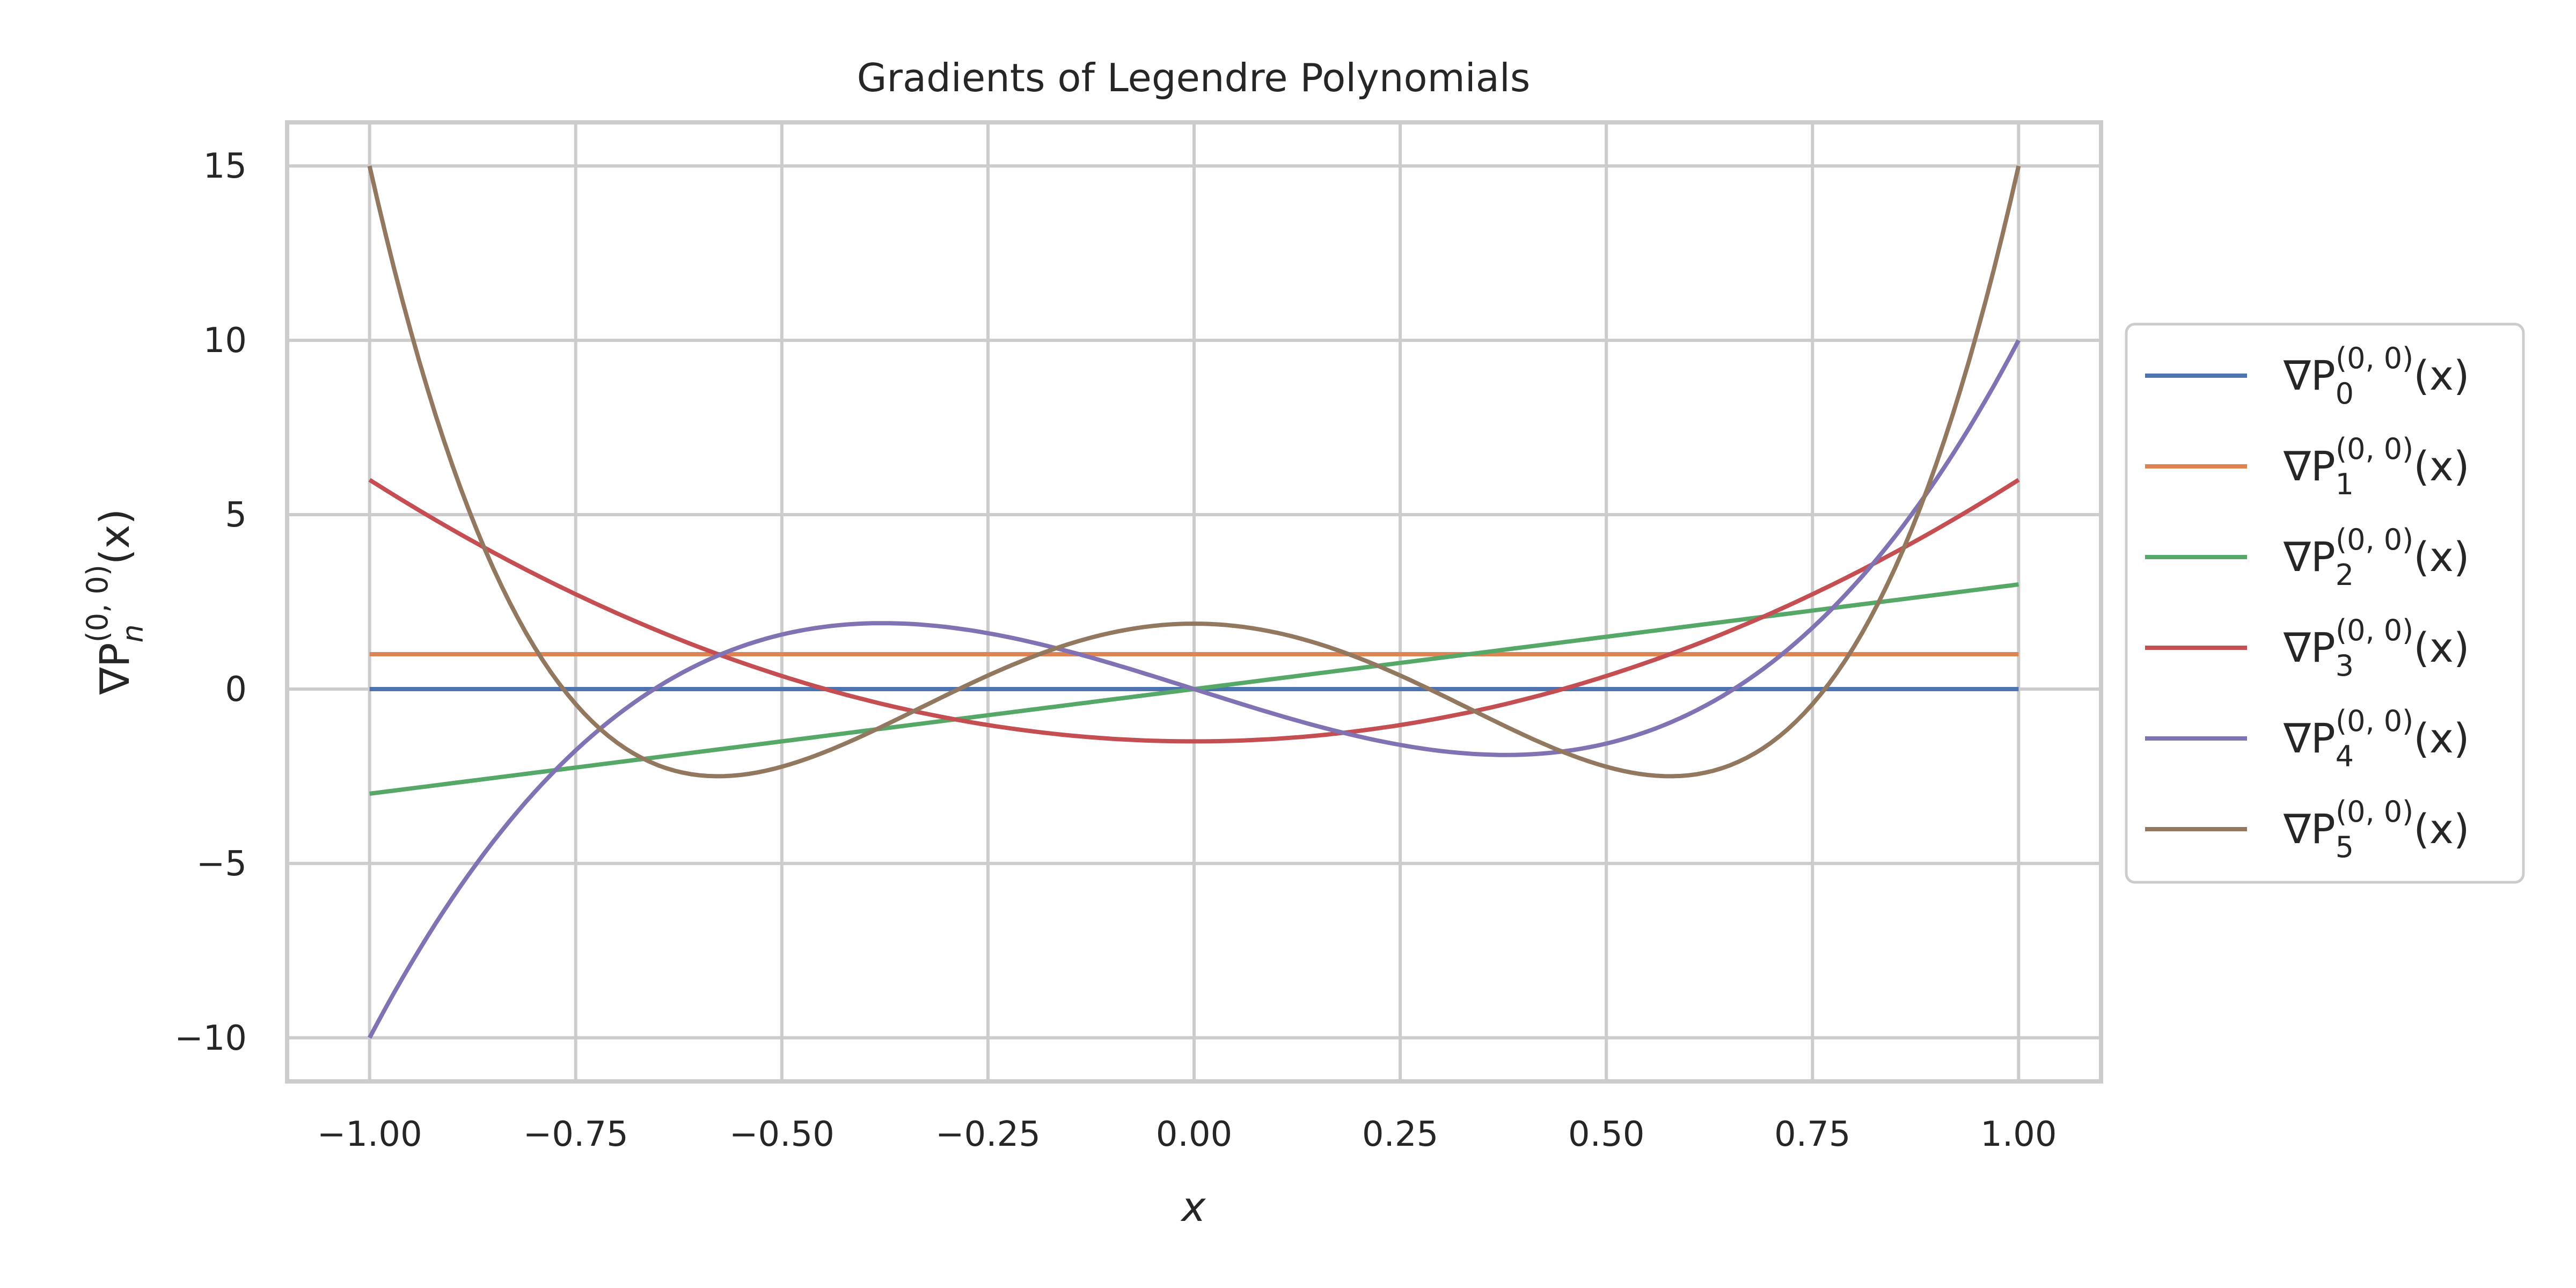 This screenshot has width=2576, height=1288. I want to click on svg-text: ∇Pn(0, 0)(x), so click(115, 602).